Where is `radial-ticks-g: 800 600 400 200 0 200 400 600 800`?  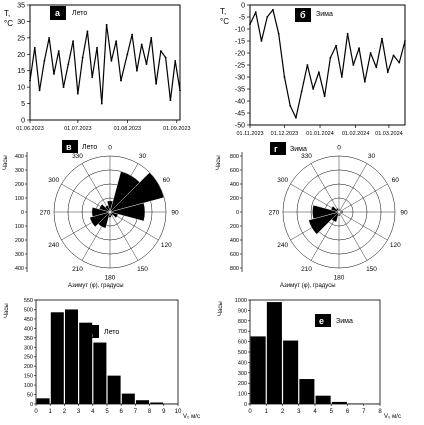
radial-ticks-g: 800 600 400 200 0 200 400 600 800 is located at coordinates (236, 213).